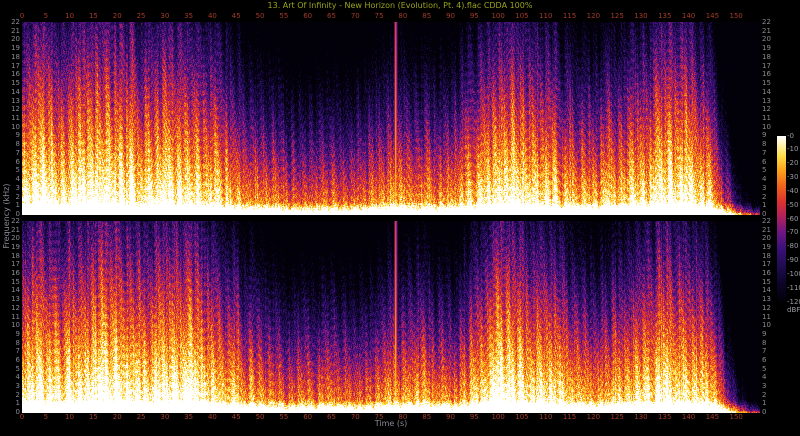 The width and height of the screenshot is (800, 436). I want to click on time-tick-label: 0, so click(22, 16).